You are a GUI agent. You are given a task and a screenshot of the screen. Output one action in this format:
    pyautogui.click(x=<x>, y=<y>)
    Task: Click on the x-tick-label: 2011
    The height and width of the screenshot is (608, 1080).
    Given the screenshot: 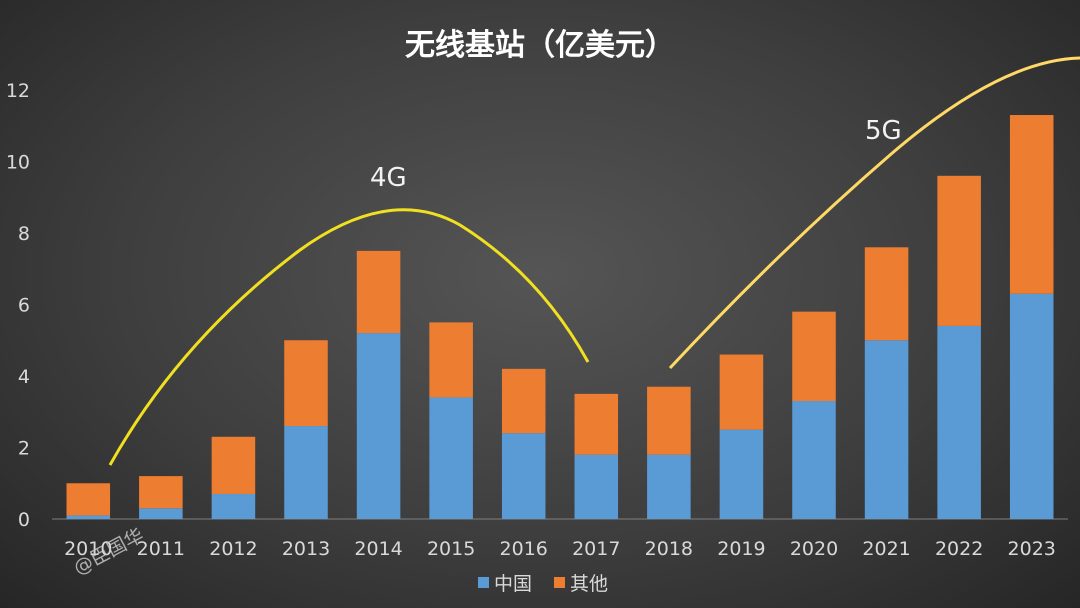 What is the action you would take?
    pyautogui.click(x=161, y=549)
    